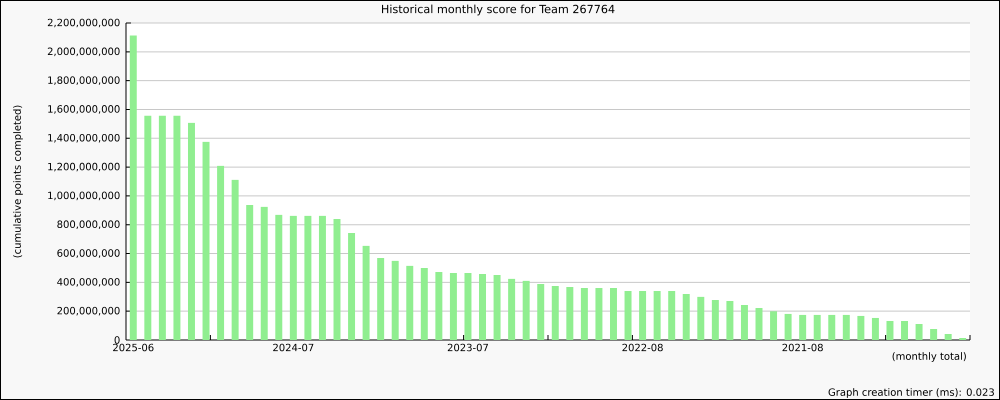  I want to click on y-tick-label: 400,000,000, so click(88, 282).